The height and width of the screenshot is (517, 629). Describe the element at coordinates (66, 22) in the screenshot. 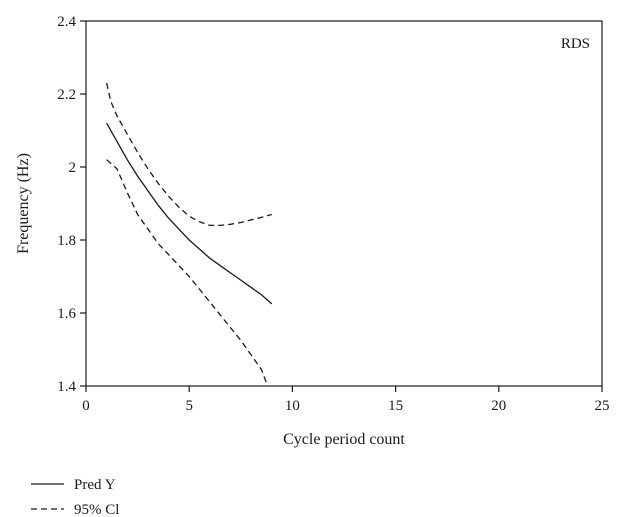

I see `y-tick-label: 2.4` at that location.